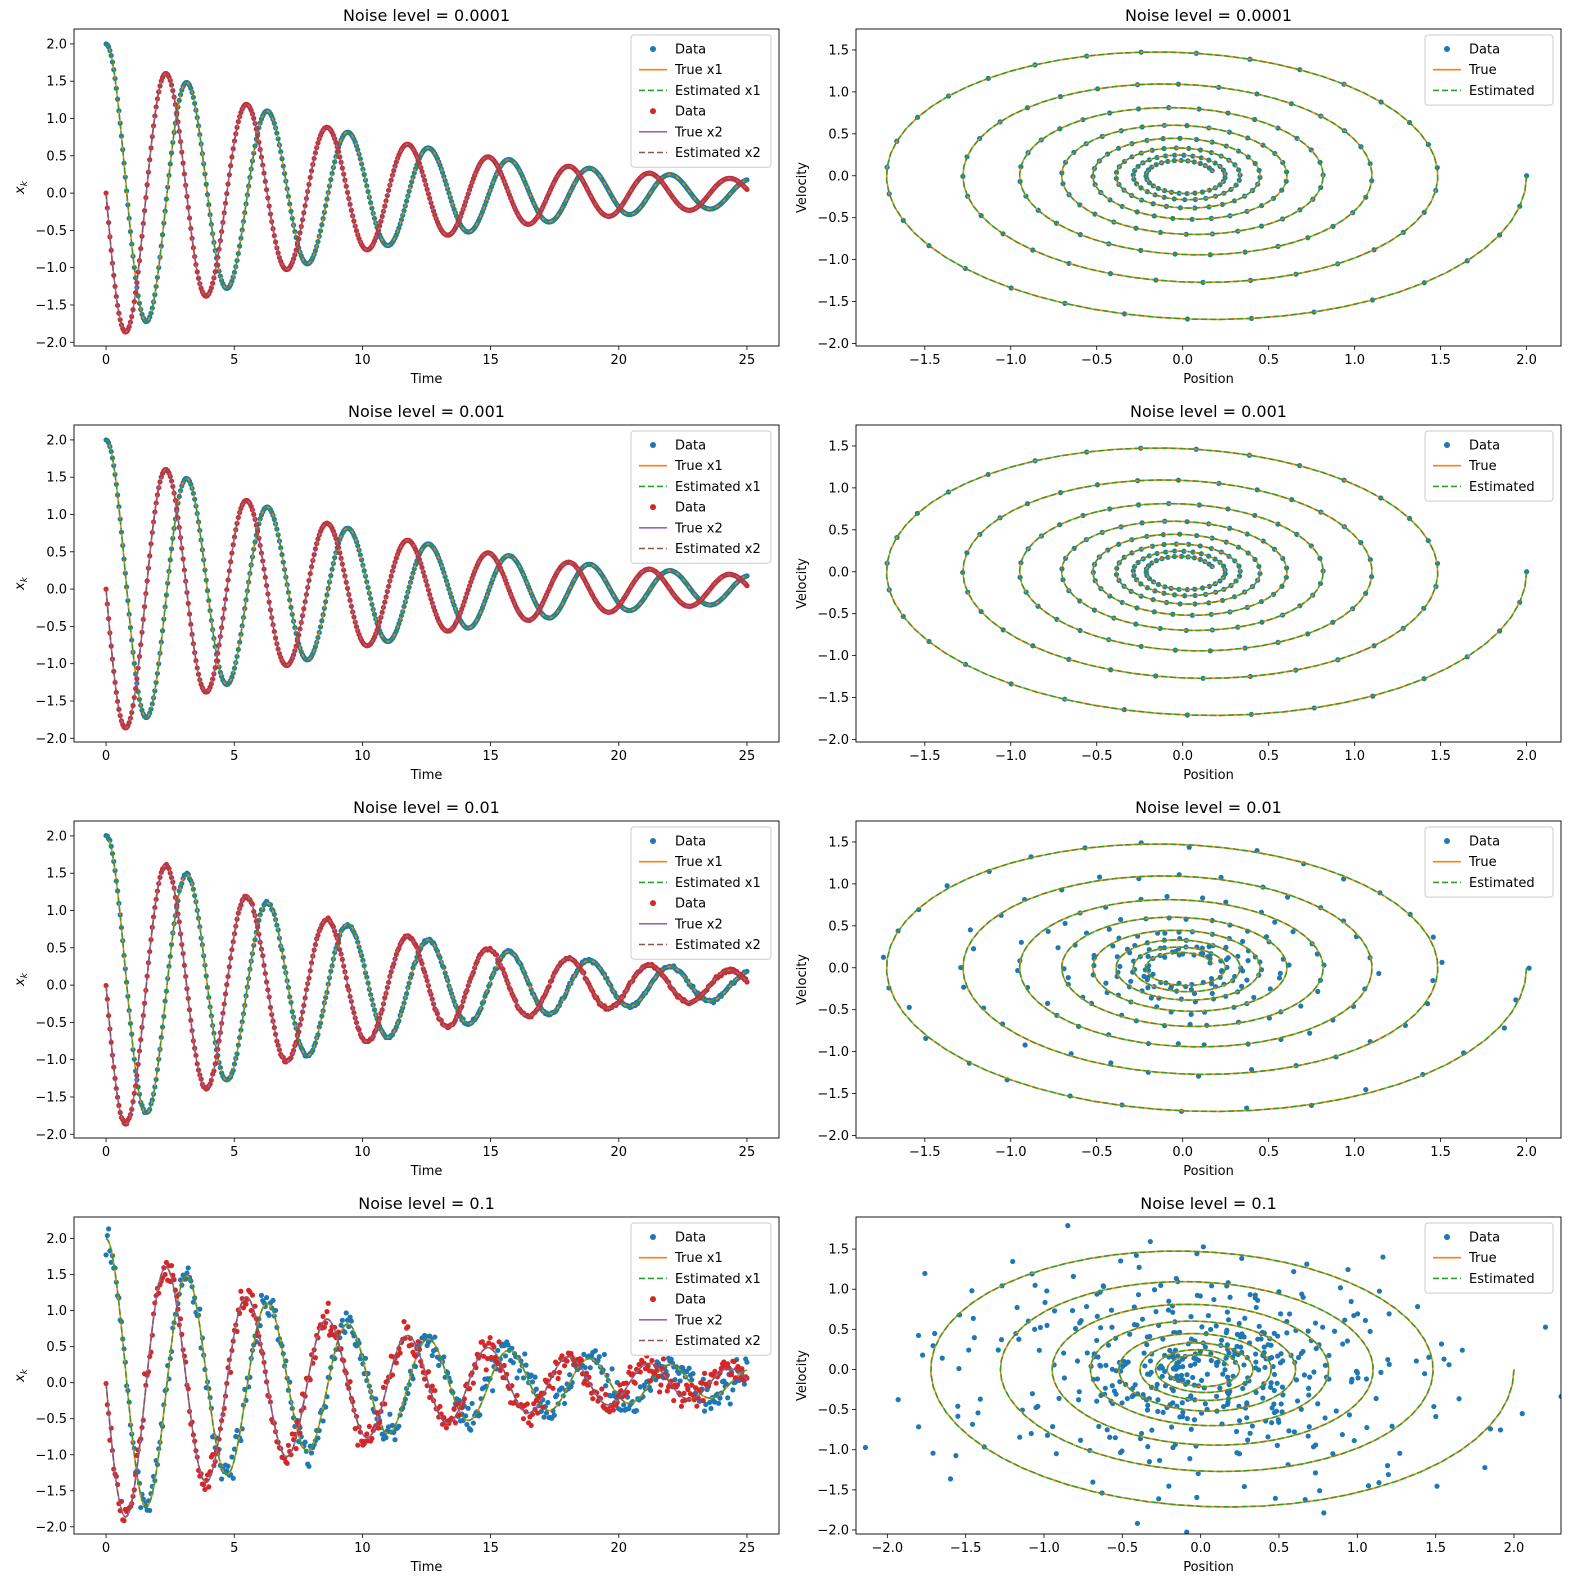 Image resolution: width=1589 pixels, height=1589 pixels. I want to click on y-tick-label: 1.0, so click(838, 92).